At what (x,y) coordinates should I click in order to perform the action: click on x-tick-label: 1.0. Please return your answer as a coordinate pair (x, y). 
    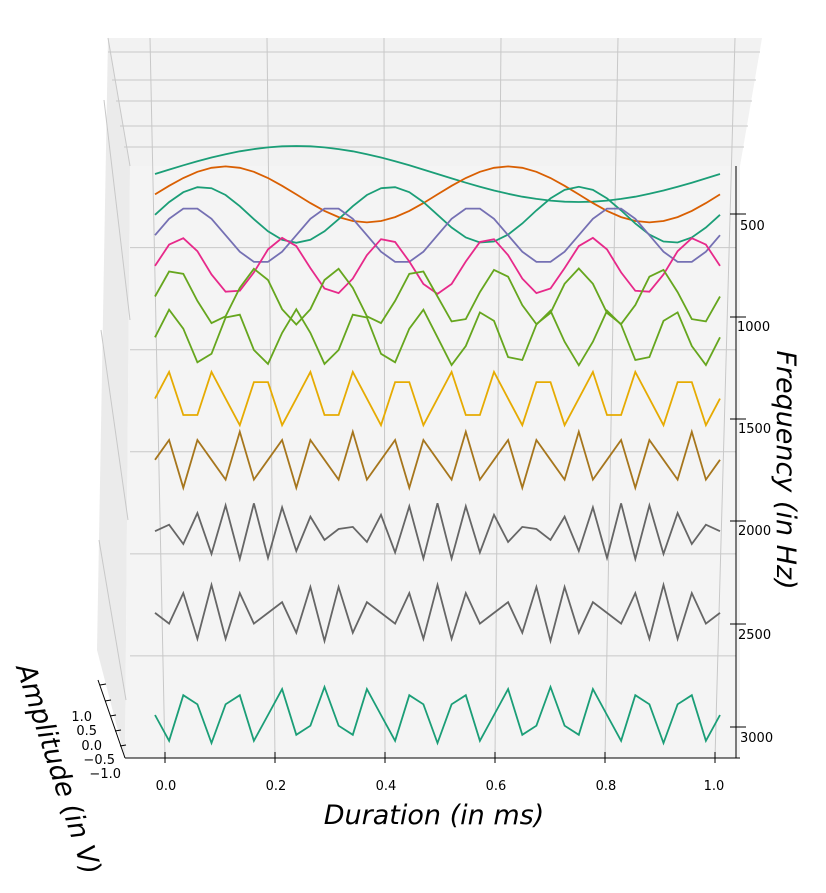
    Looking at the image, I should click on (714, 786).